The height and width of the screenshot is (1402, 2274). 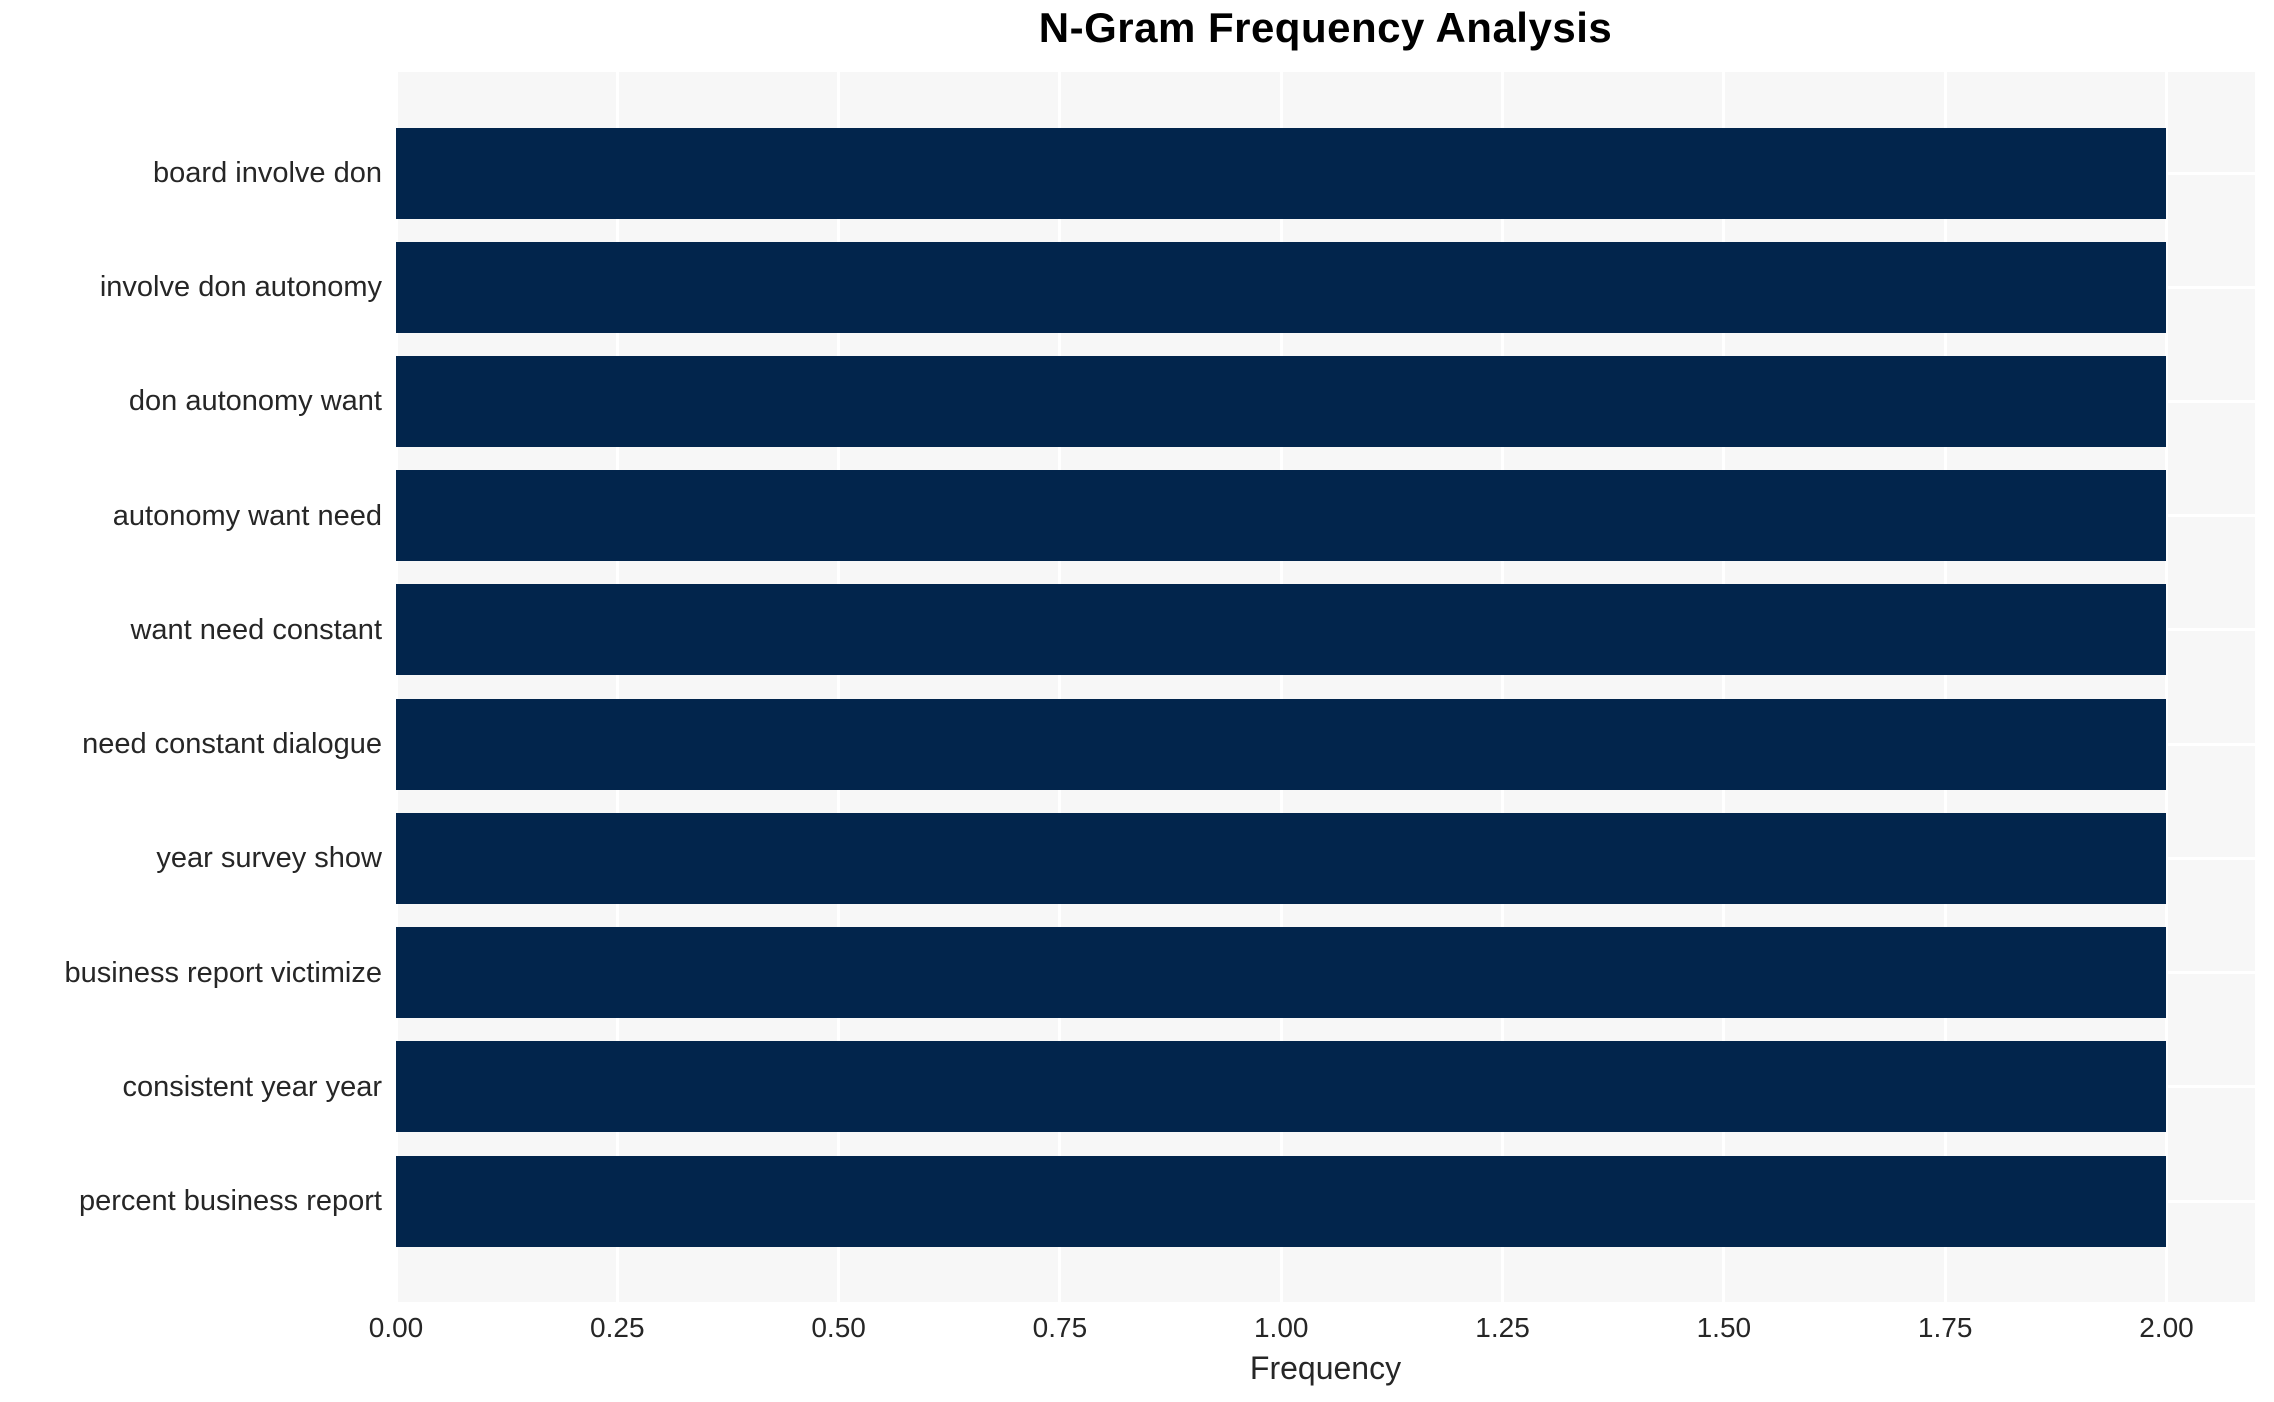 I want to click on x-tick-label: 0.25, so click(x=617, y=1327).